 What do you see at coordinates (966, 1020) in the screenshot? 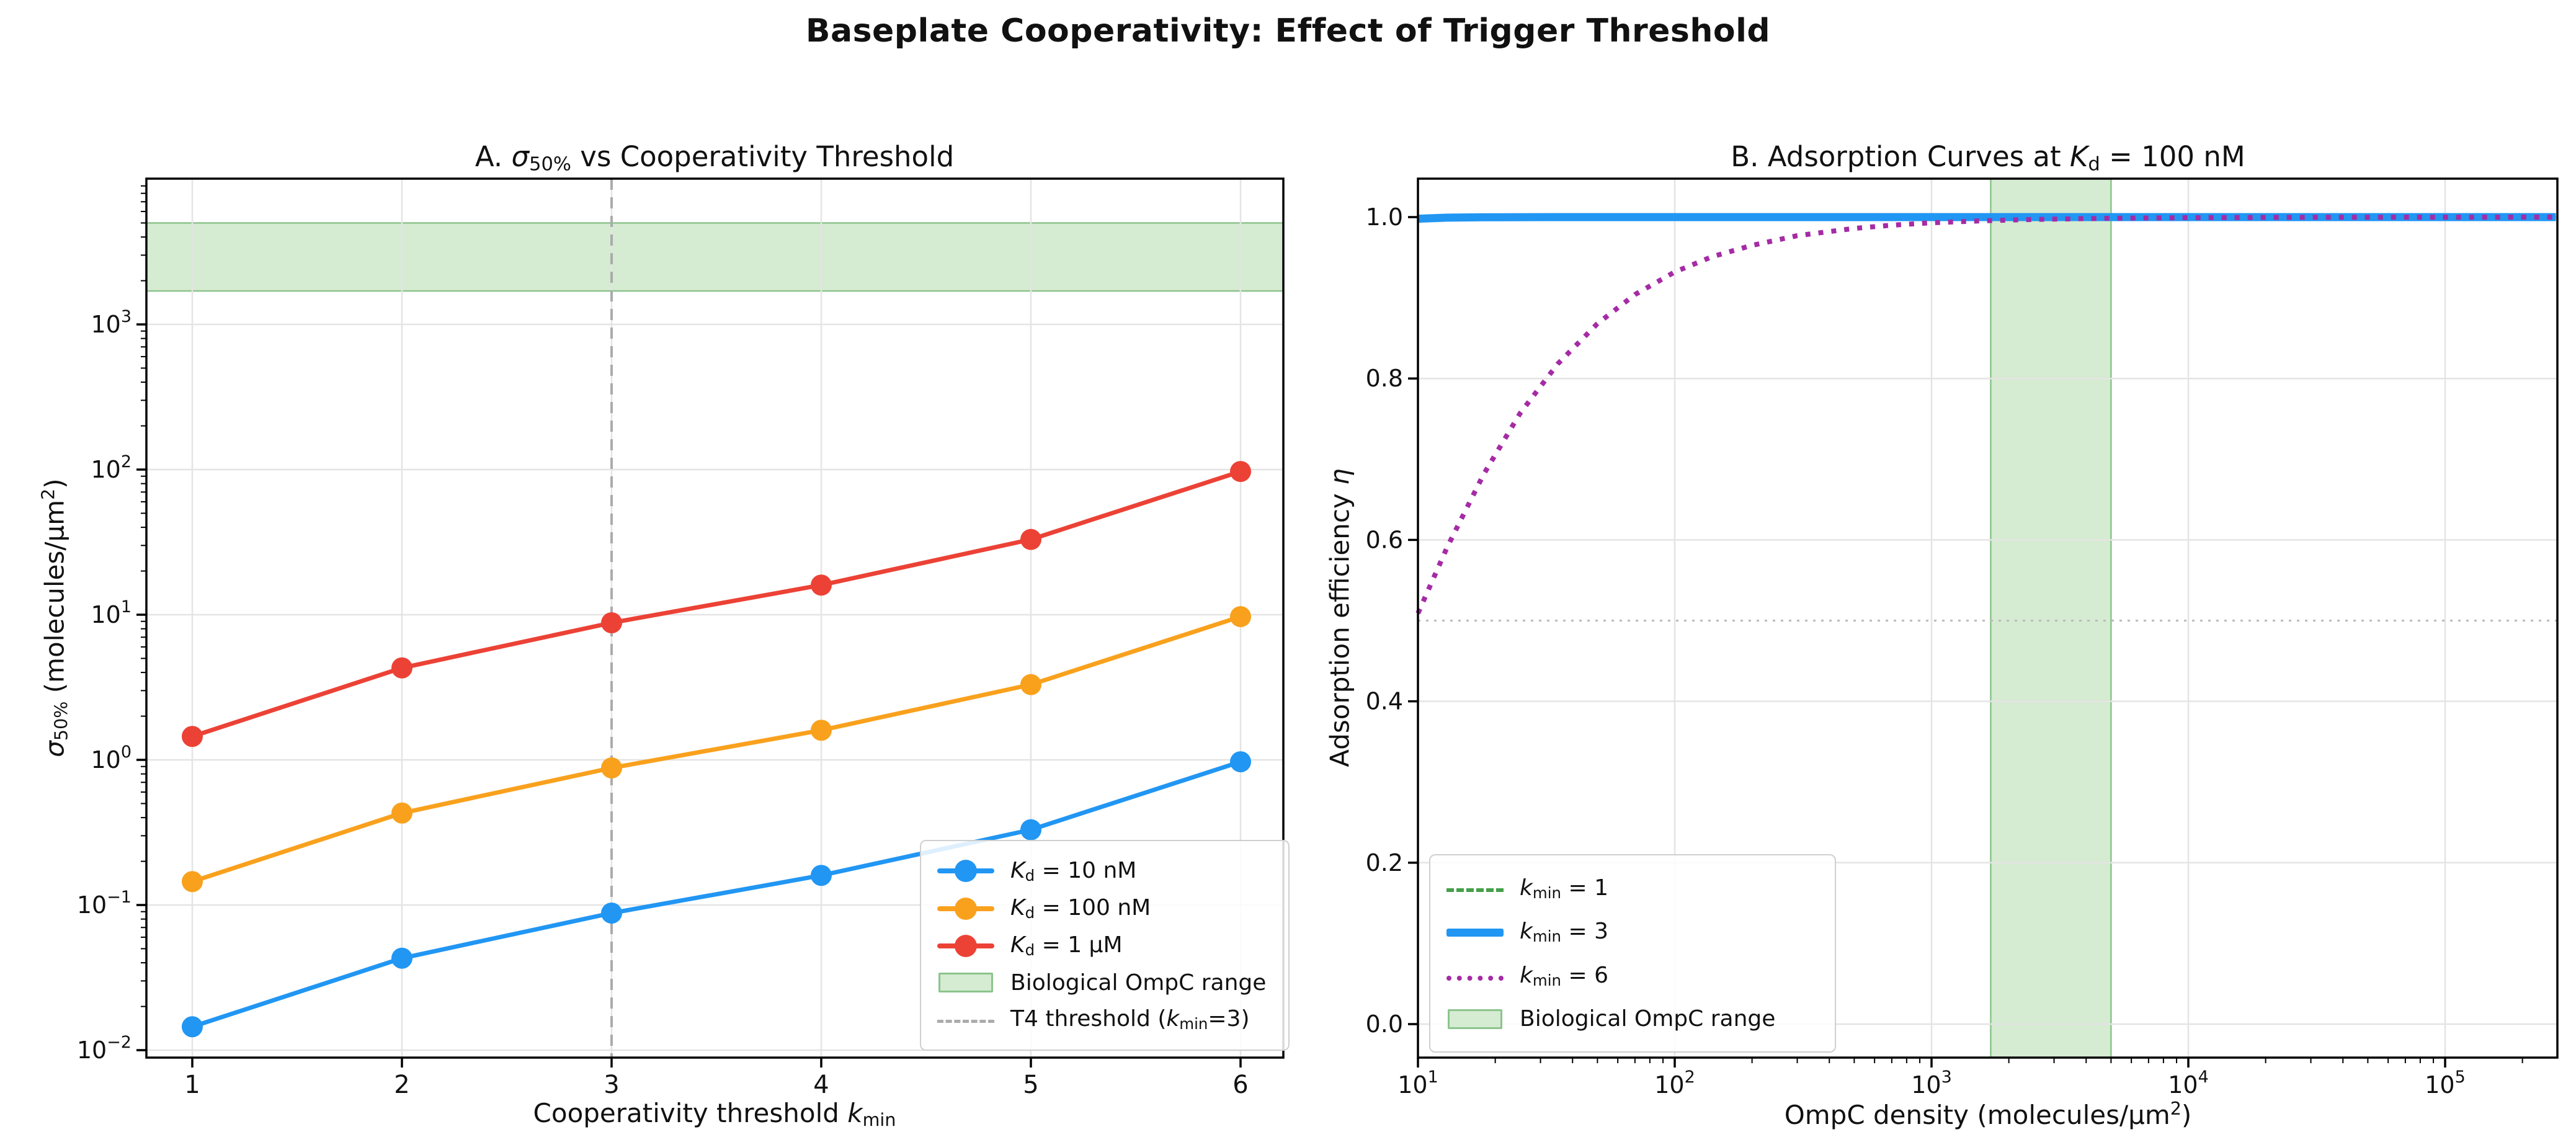
I see `gray-dashed-line-icon` at bounding box center [966, 1020].